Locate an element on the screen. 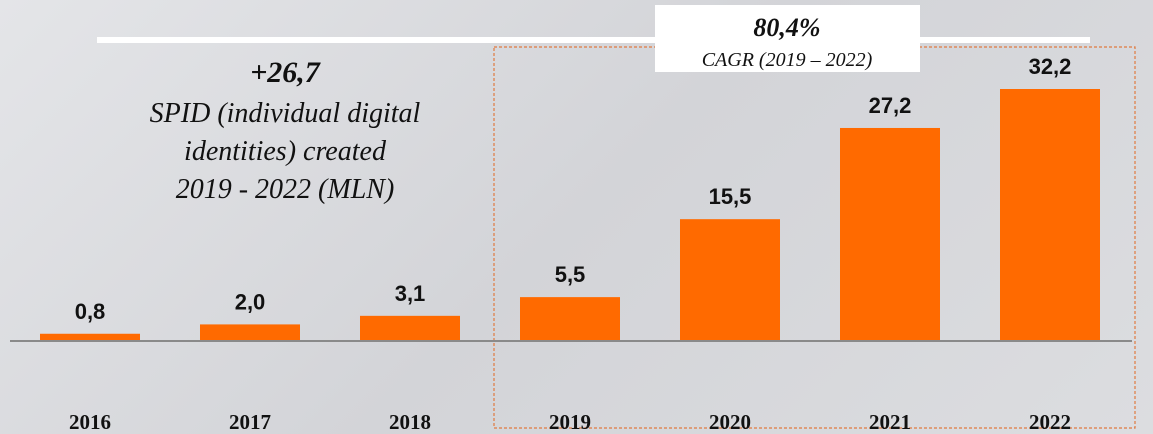  x-tick-label: 2022 is located at coordinates (1050, 422).